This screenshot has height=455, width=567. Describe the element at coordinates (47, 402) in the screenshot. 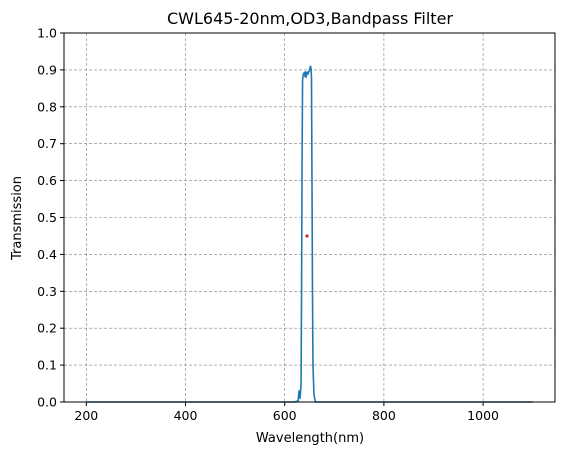

I see `y-tick-label: 0.0` at that location.